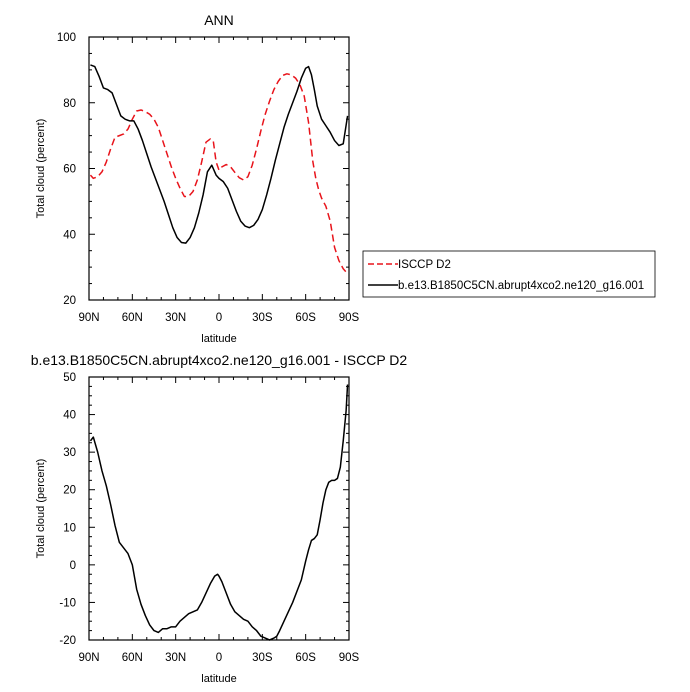  I want to click on y-tick-label: 0, so click(73, 566).